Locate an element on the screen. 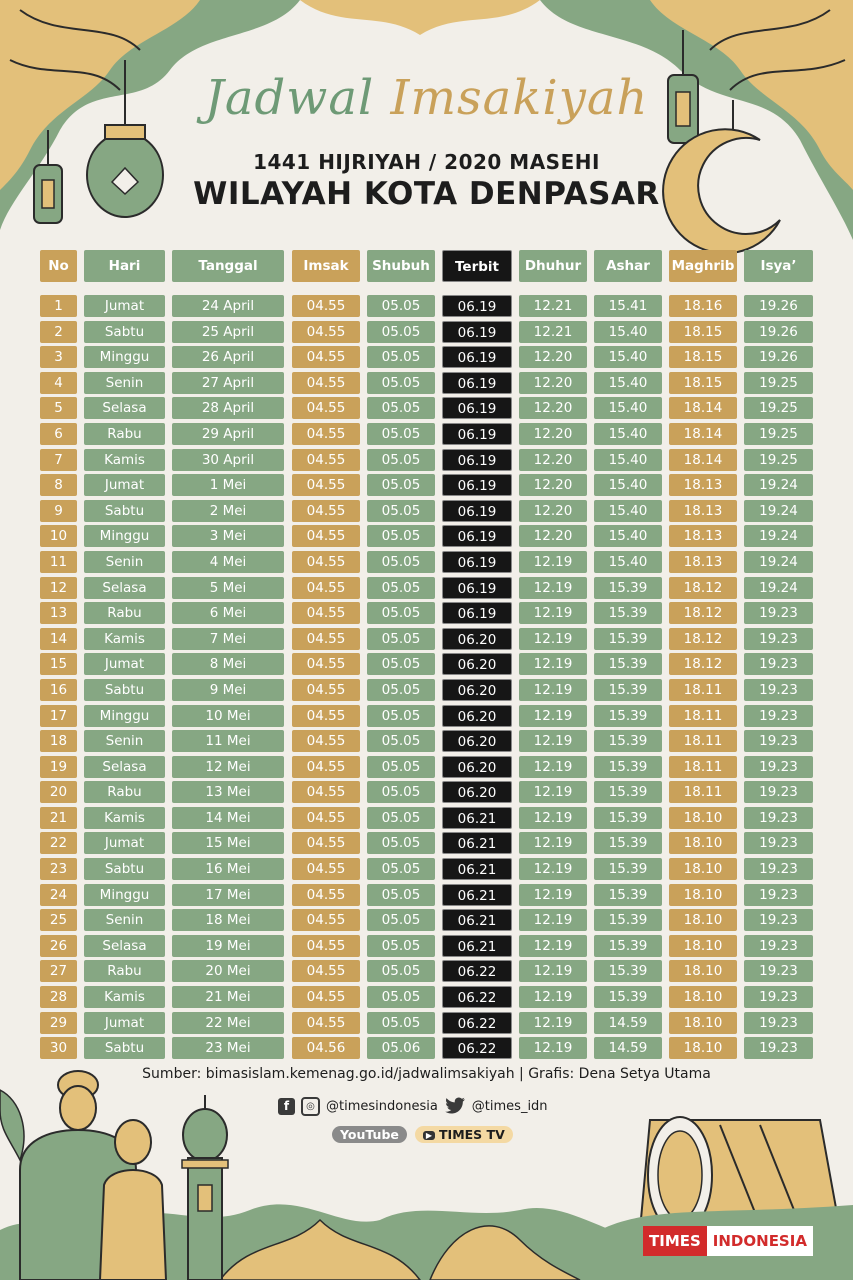 Image resolution: width=853 pixels, height=1280 pixels. cell-tanggal: 12 Mei is located at coordinates (228, 766).